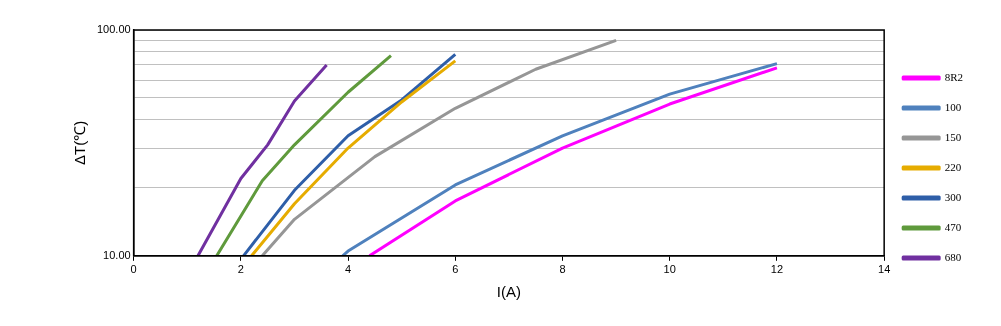 Image resolution: width=1001 pixels, height=326 pixels. What do you see at coordinates (80, 142) in the screenshot?
I see `y-axis-title: ΔT(℃)` at bounding box center [80, 142].